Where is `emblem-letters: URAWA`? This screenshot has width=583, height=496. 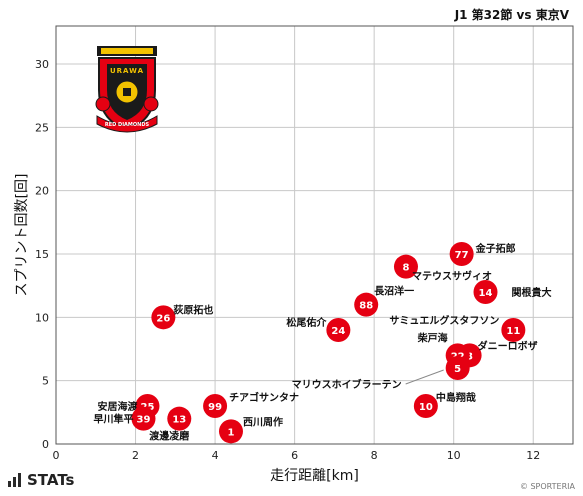 emblem-letters: URAWA is located at coordinates (127, 71).